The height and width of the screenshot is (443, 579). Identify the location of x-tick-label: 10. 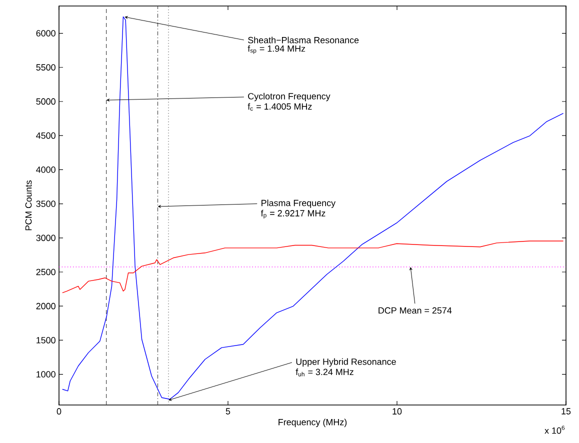
(397, 411).